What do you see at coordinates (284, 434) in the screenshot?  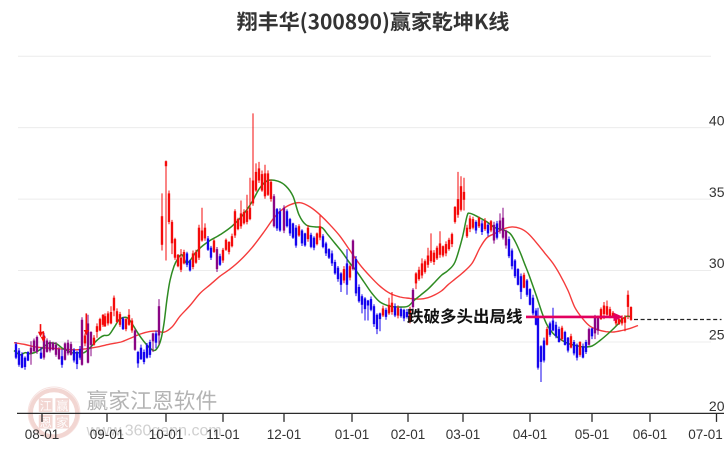 I see `svg-text: 12-01` at bounding box center [284, 434].